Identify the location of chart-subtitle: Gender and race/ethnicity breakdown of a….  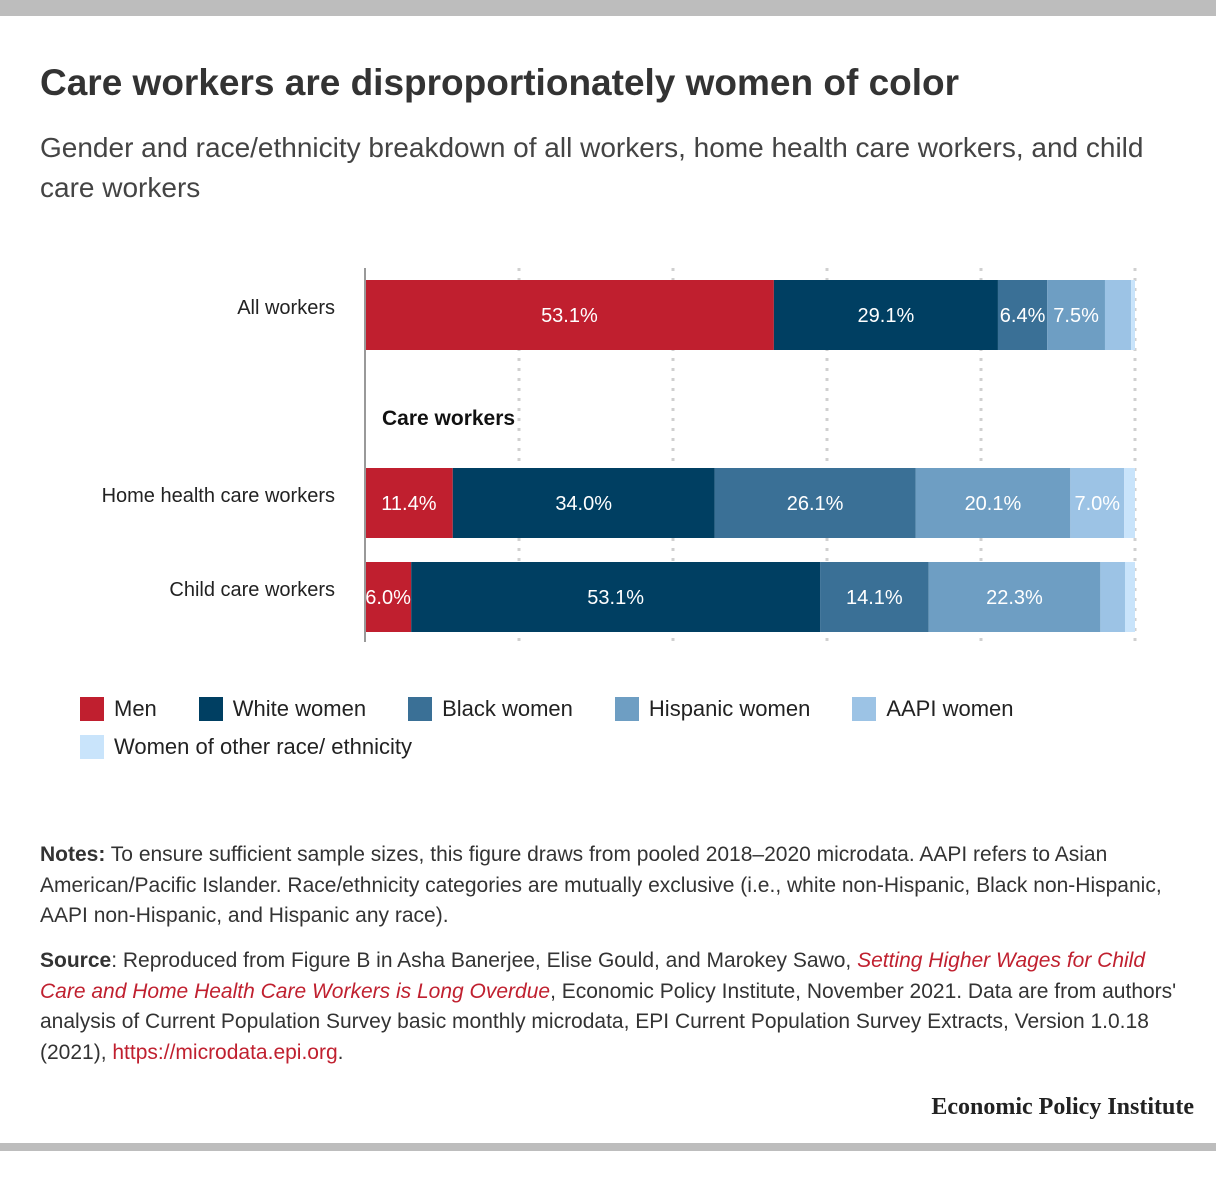
(592, 167).